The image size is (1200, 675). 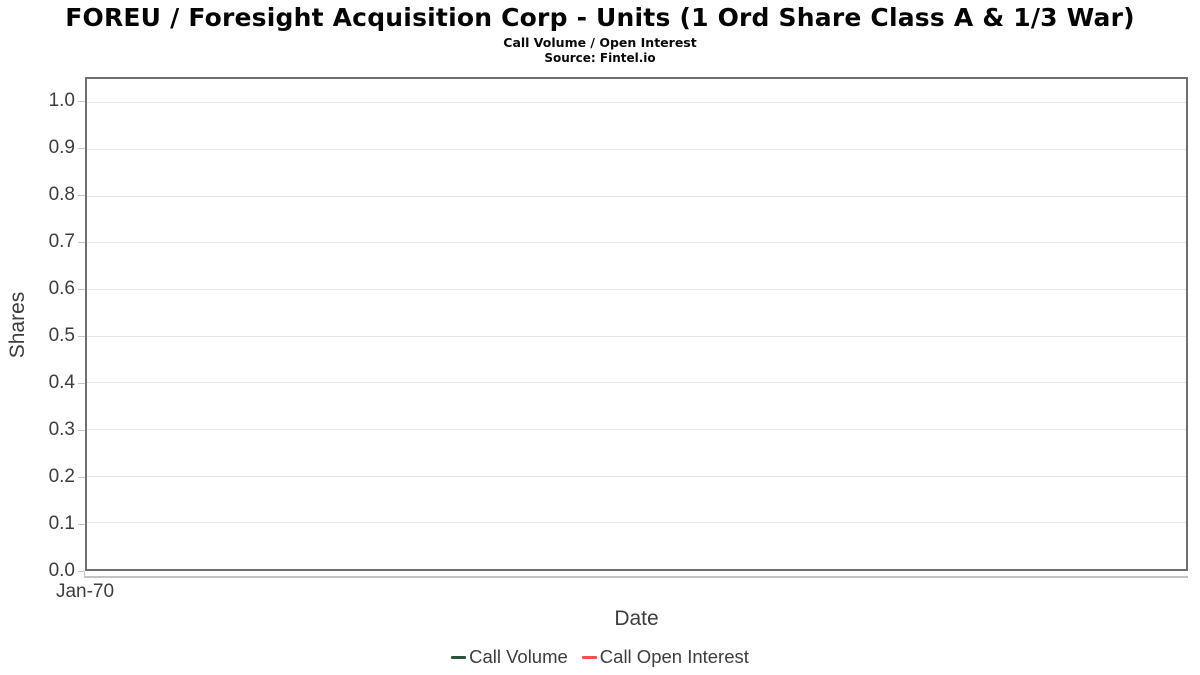 I want to click on y-tick-label: 1.0, so click(x=61, y=100).